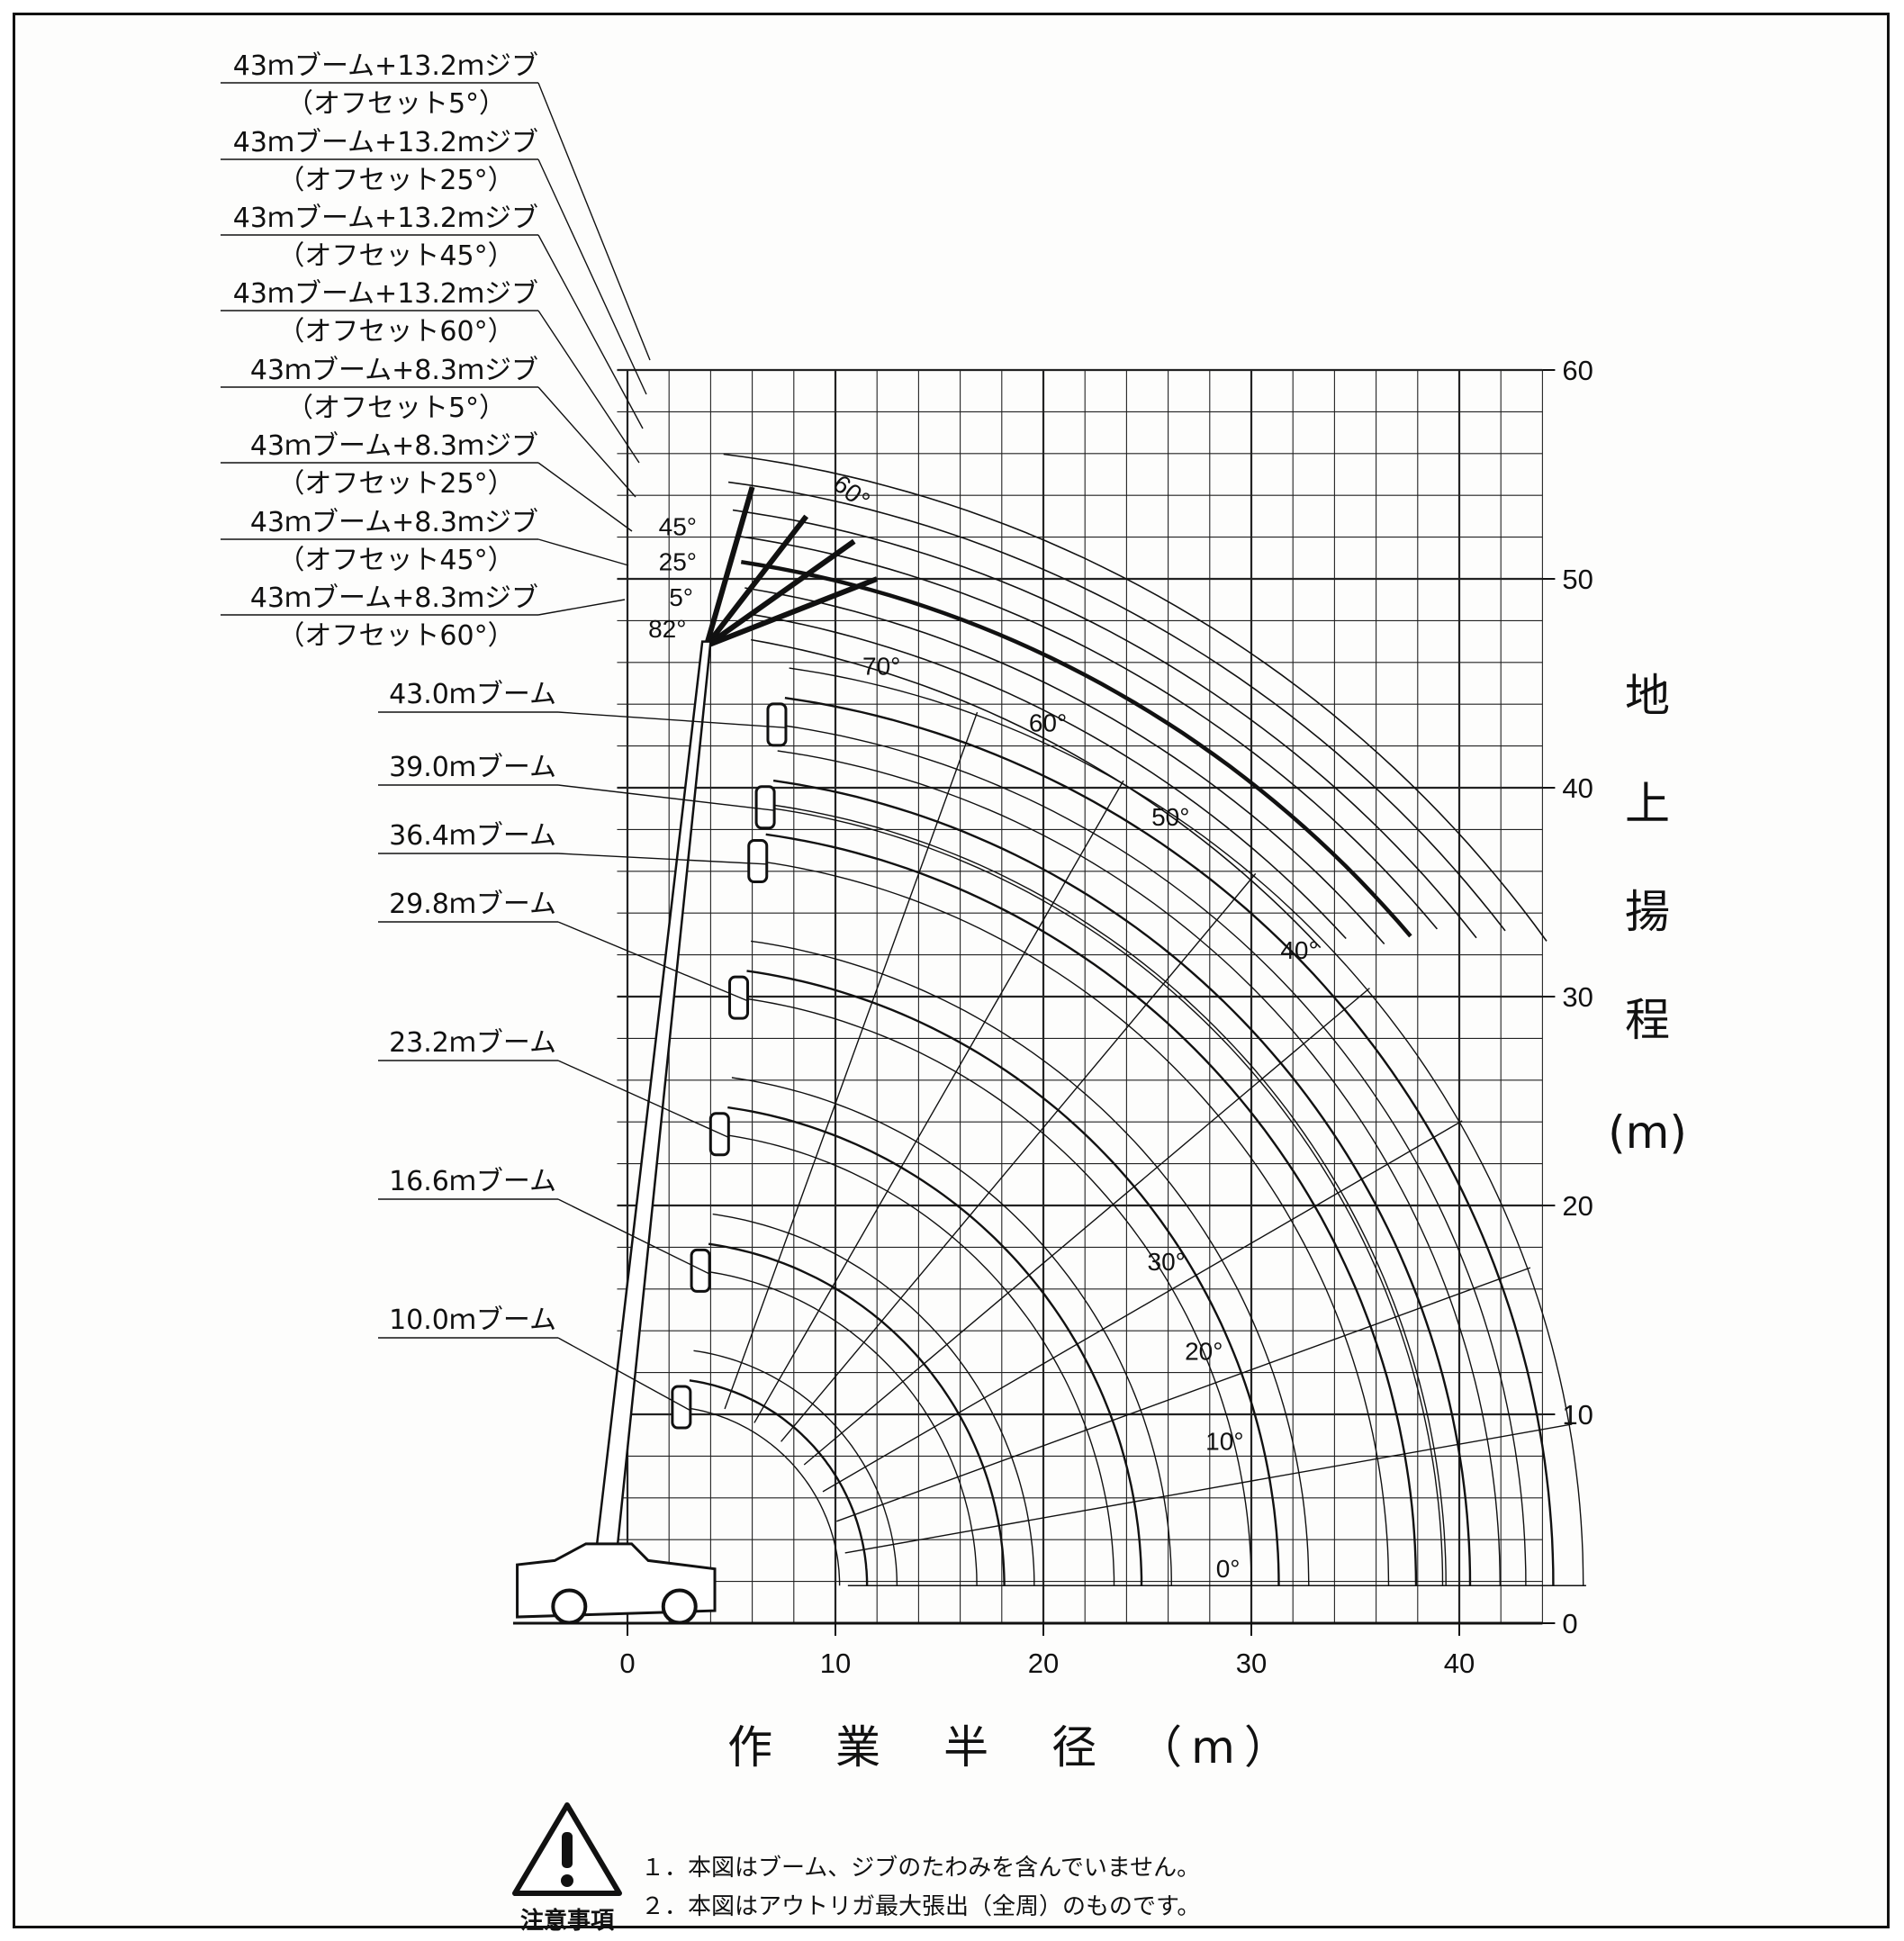 The image size is (1904, 1941). Describe the element at coordinates (567, 1880) in the screenshot. I see `warning-dot-icon` at that location.